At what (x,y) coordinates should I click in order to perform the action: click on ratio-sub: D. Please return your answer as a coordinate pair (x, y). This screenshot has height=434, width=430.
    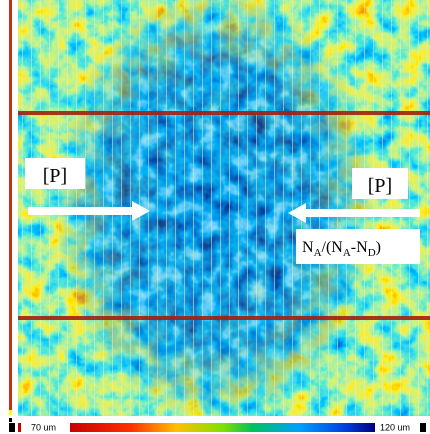
    Looking at the image, I should click on (372, 253).